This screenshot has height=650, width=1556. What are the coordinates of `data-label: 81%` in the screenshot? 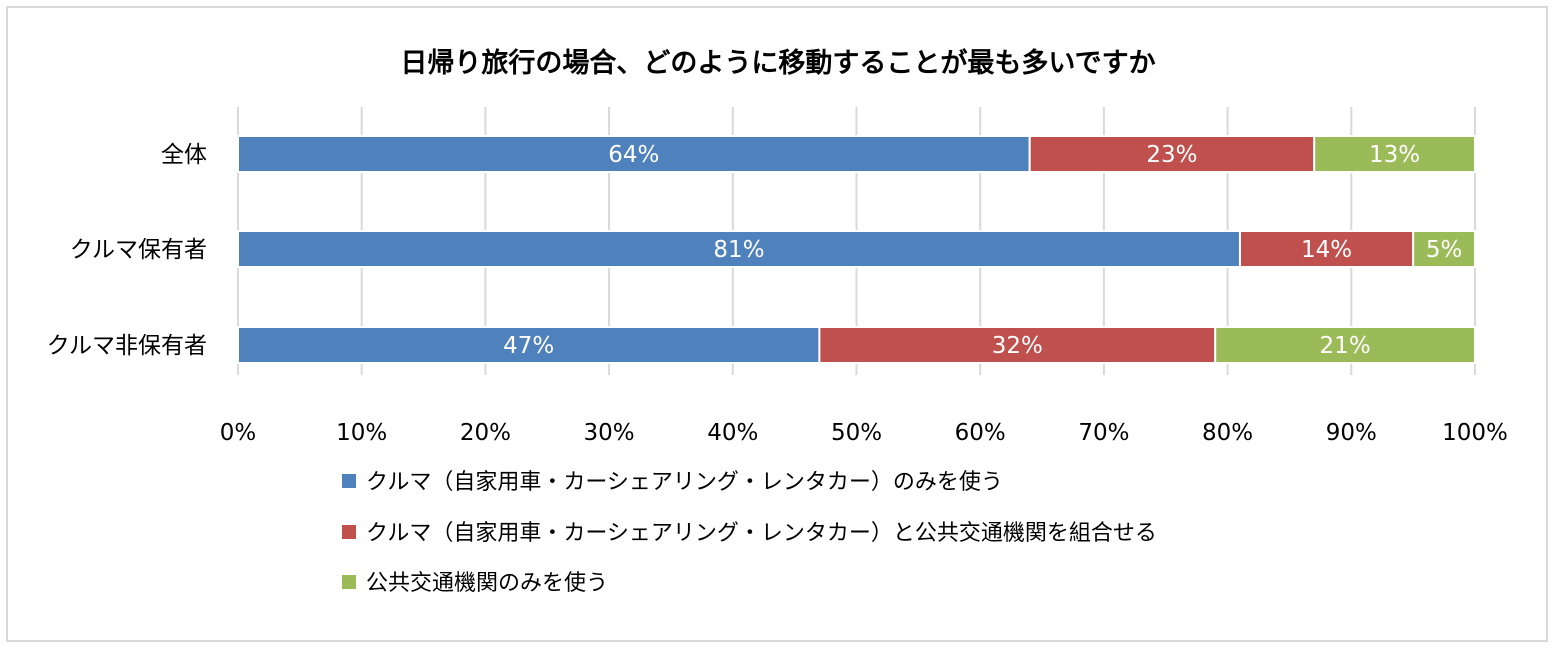 It's located at (738, 250).